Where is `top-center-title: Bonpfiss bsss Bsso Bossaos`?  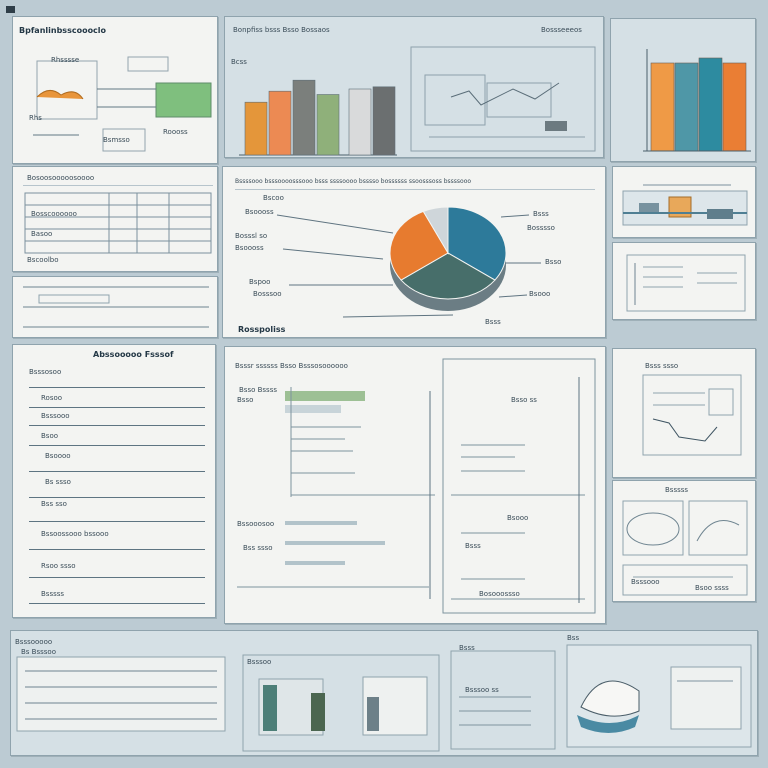
top-center-title: Bonpfiss bsss Bsso Bossaos is located at coordinates (281, 30).